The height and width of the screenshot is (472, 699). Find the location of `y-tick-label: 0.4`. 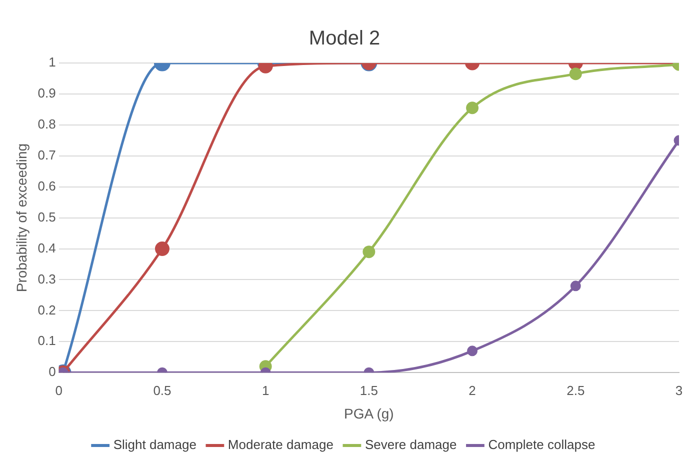

y-tick-label: 0.4 is located at coordinates (47, 248).